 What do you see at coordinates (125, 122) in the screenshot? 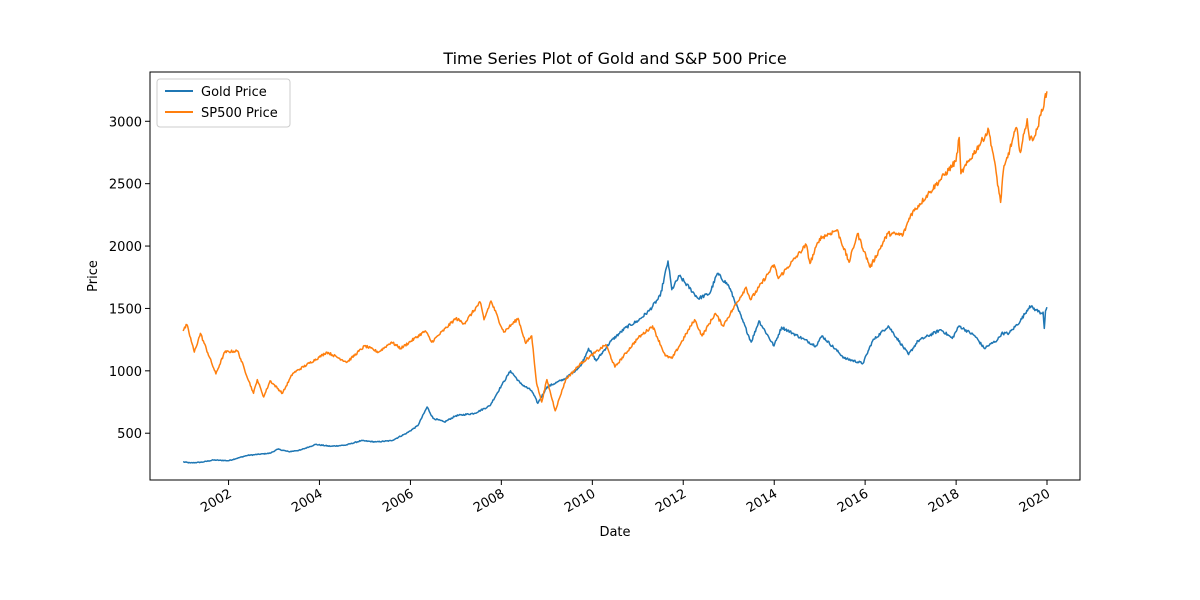
I see `y-tick-label: 3000` at bounding box center [125, 122].